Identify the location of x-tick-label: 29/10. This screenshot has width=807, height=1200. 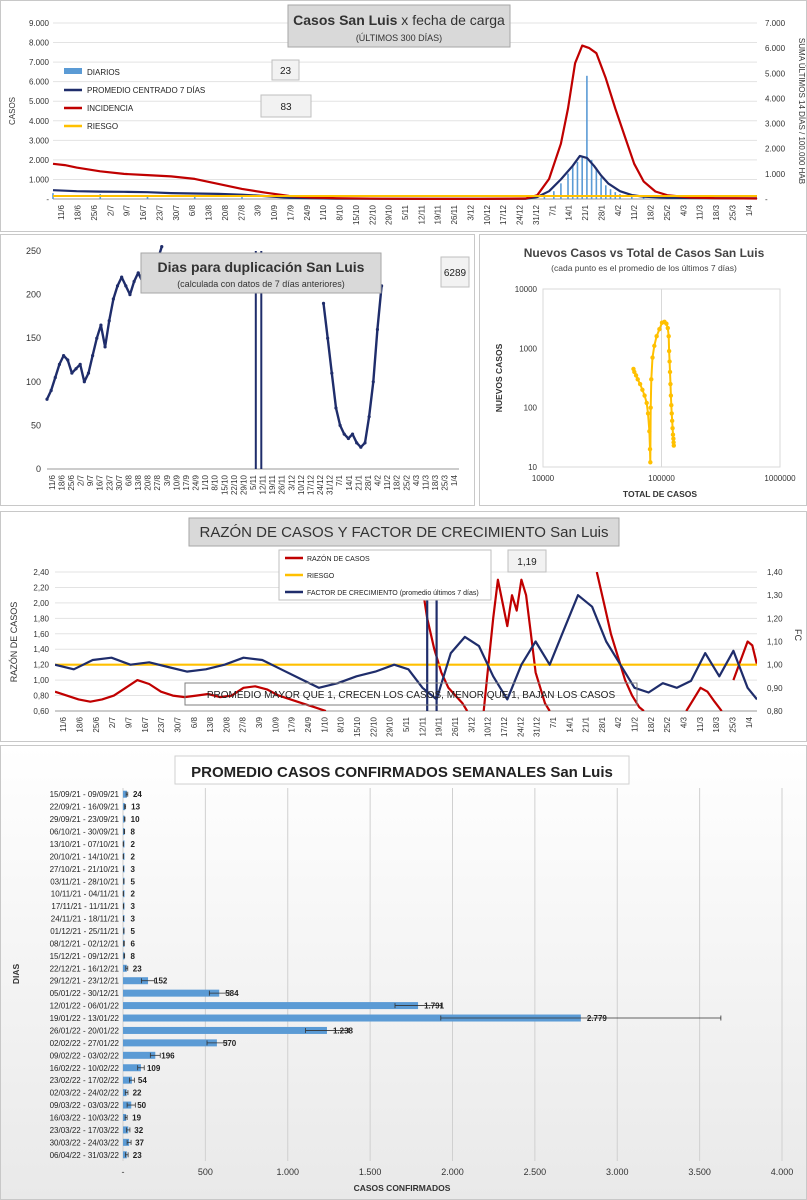
(390, 726).